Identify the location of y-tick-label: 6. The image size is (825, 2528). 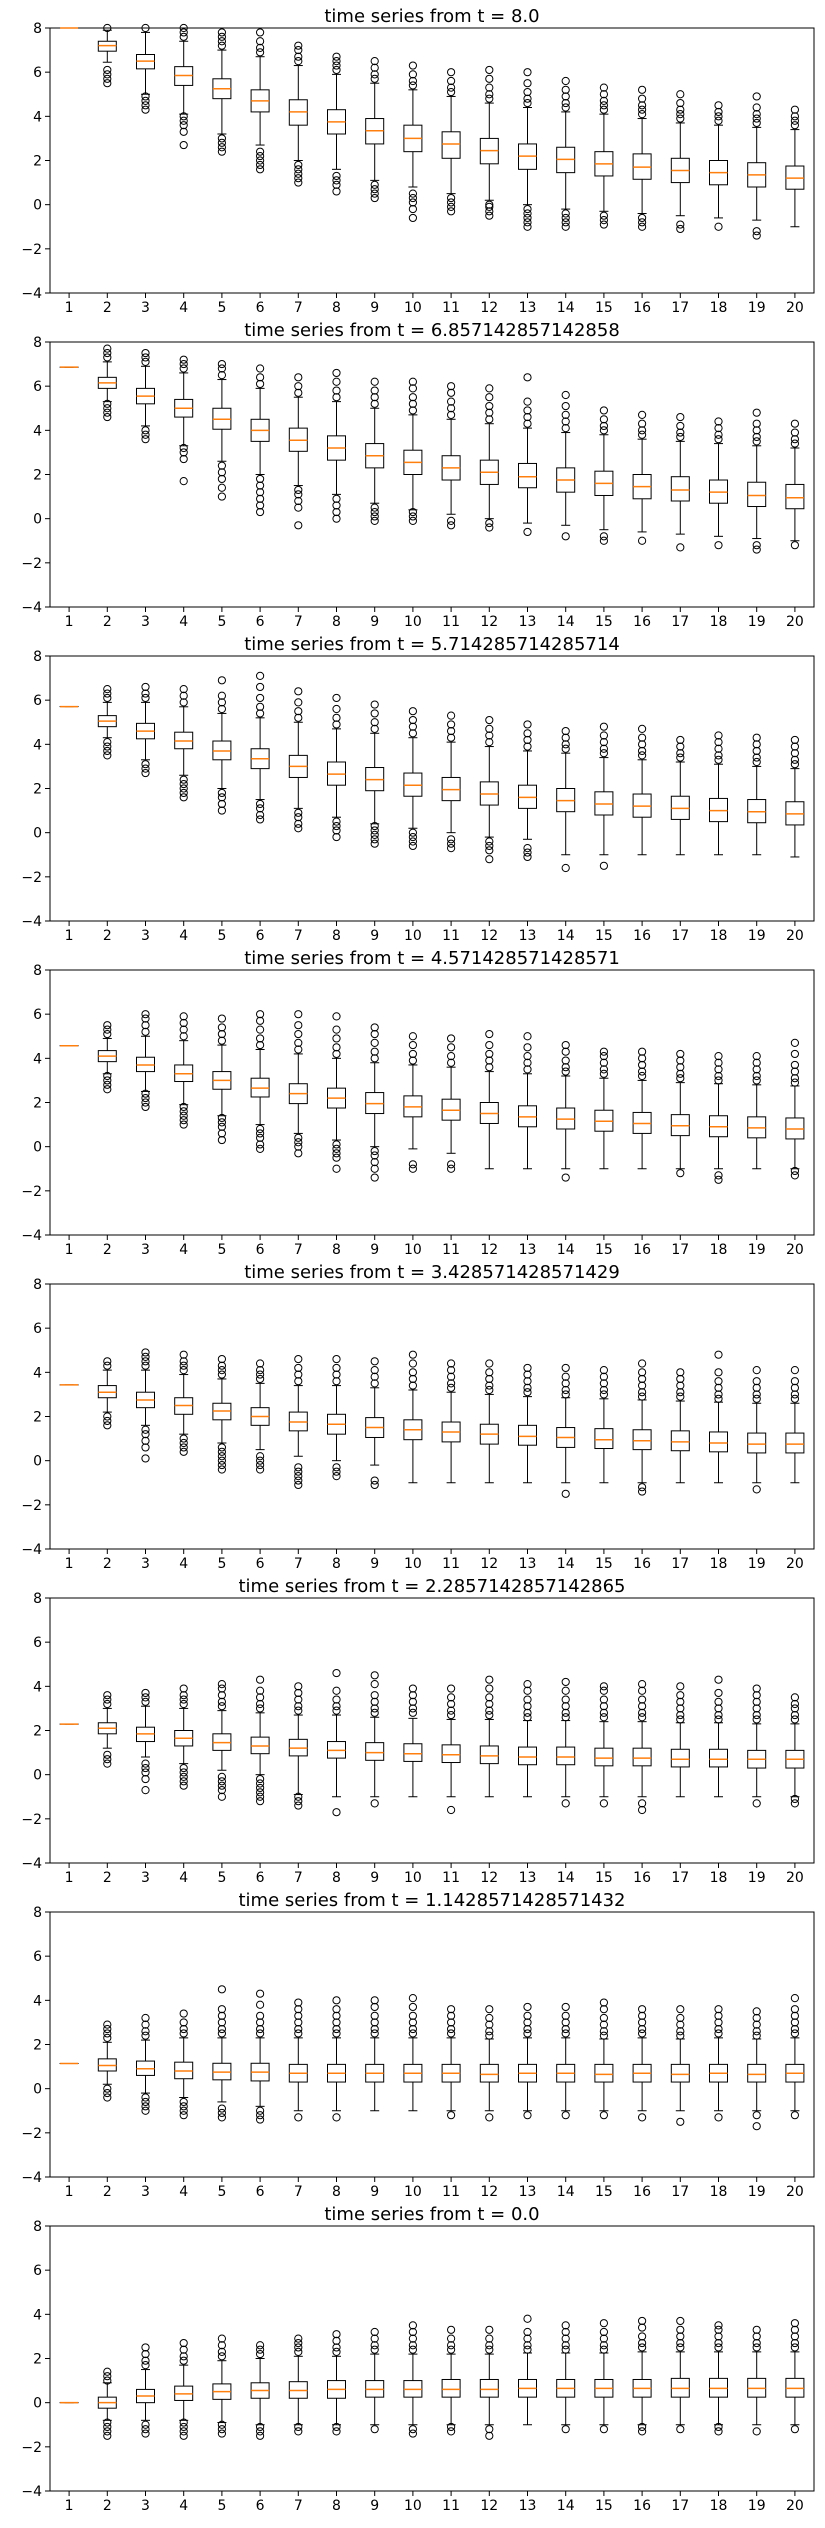
(37, 1957).